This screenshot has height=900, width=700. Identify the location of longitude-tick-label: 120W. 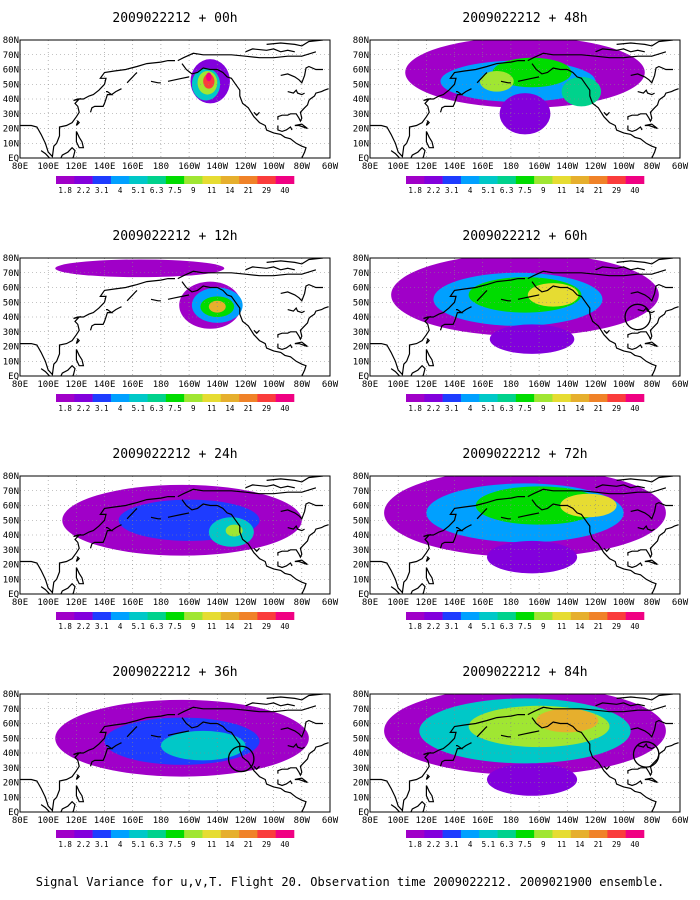
(246, 821).